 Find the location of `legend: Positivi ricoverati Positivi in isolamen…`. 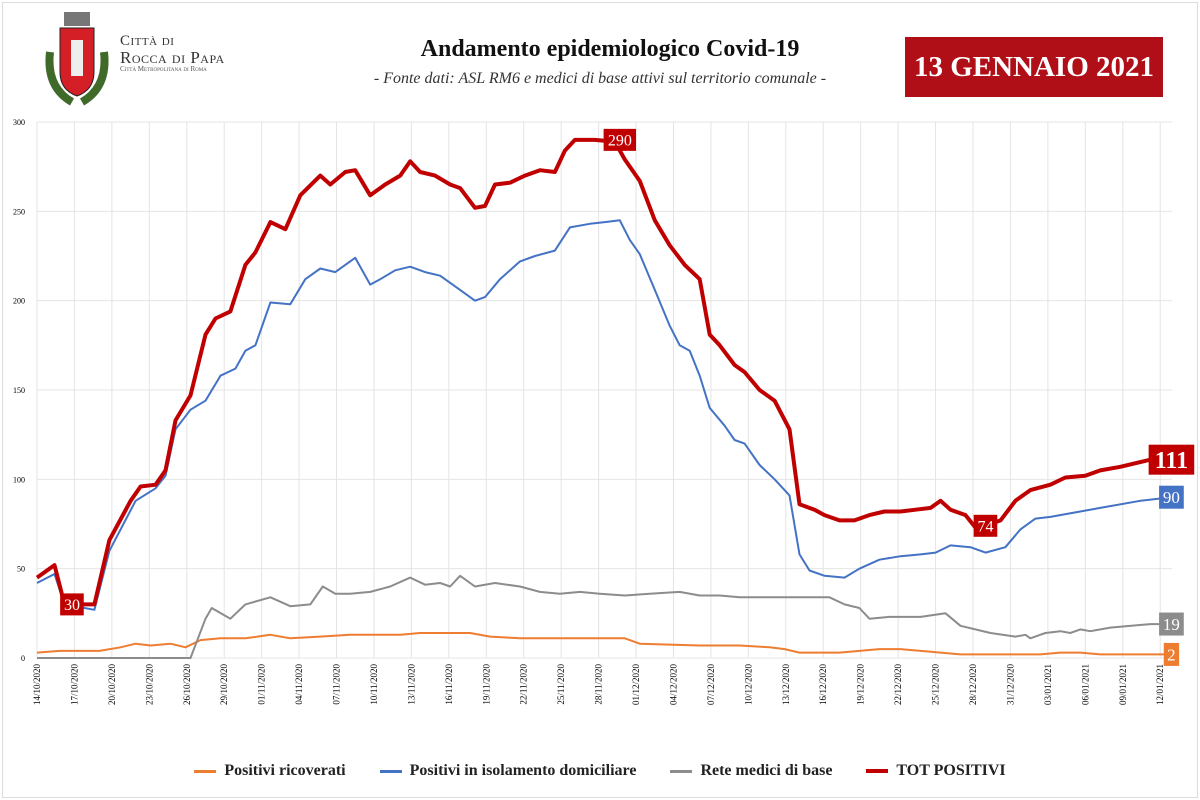

legend: Positivi ricoverati Positivi in isolamen… is located at coordinates (600, 771).